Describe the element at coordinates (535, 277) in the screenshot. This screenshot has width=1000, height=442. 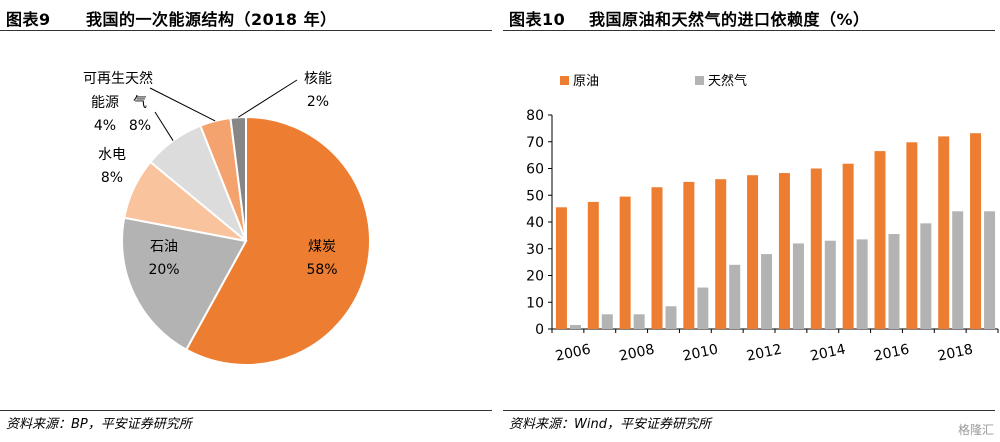
I see `y-tick-label-2: 20` at that location.